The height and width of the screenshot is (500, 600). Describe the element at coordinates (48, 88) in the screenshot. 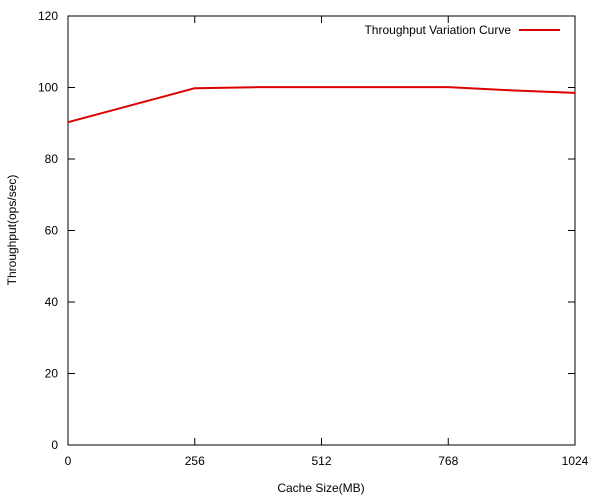

I see `y-tick-label: 100` at that location.